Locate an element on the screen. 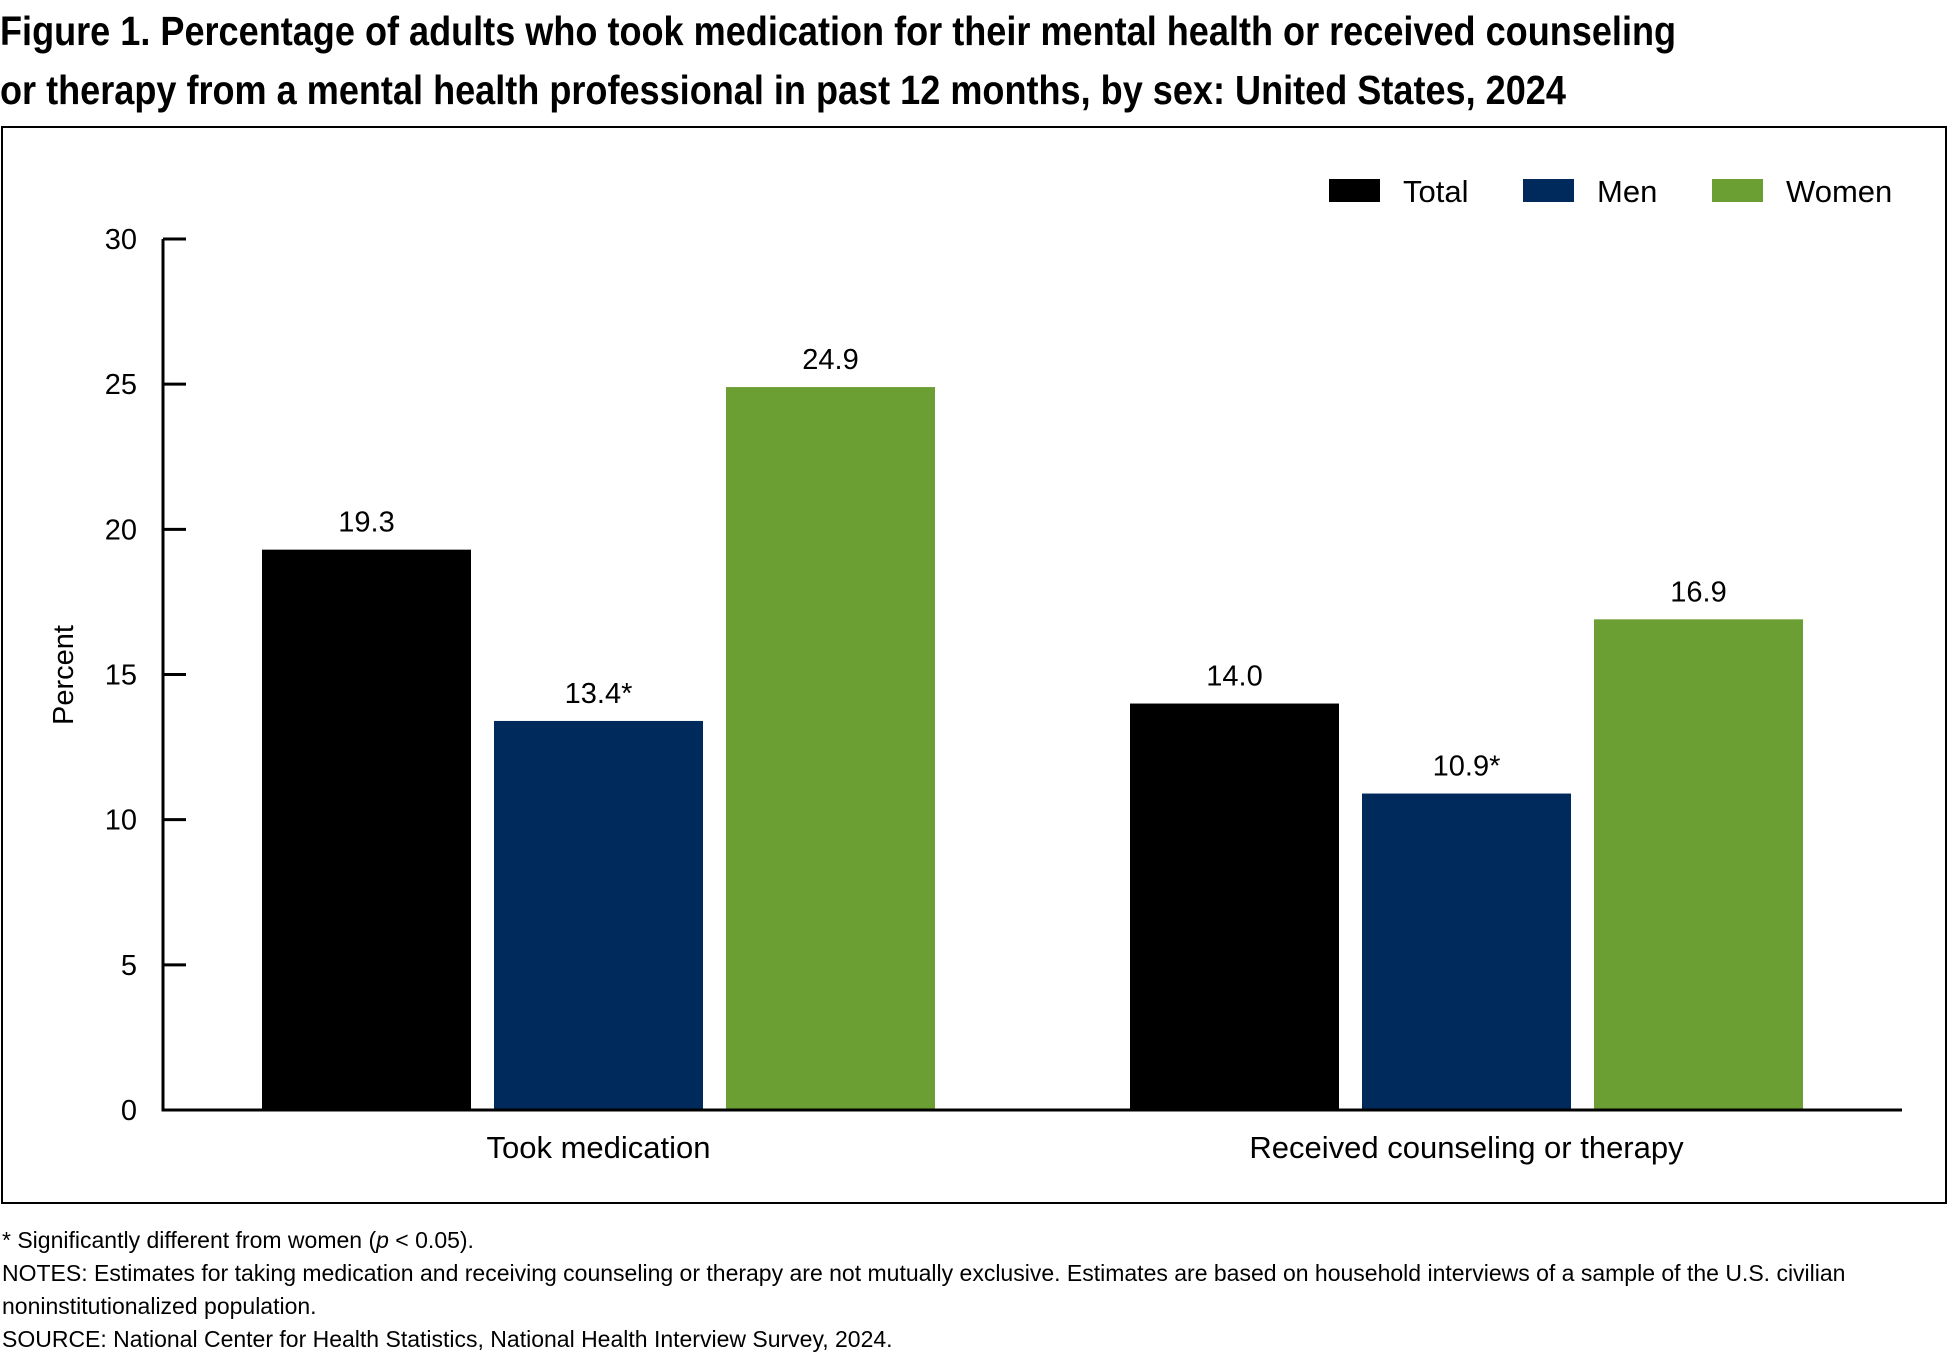 The width and height of the screenshot is (1951, 1359). y-axis: 0 5 10 15 20 25 30 is located at coordinates (145, 675).